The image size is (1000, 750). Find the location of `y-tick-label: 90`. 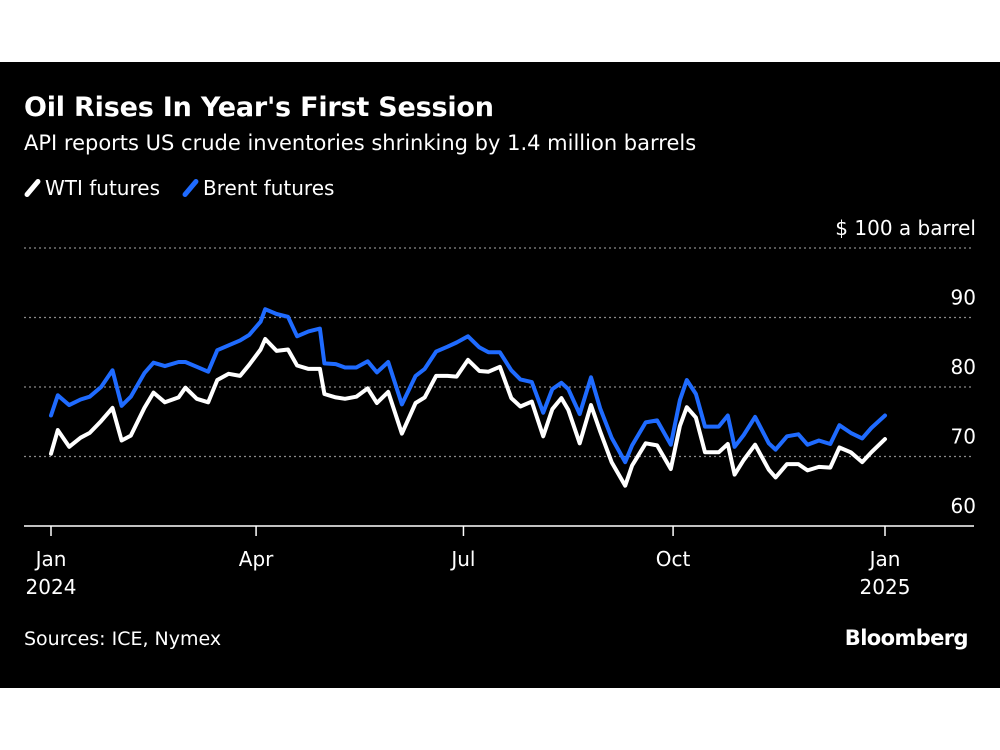

y-tick-label: 90 is located at coordinates (963, 298).